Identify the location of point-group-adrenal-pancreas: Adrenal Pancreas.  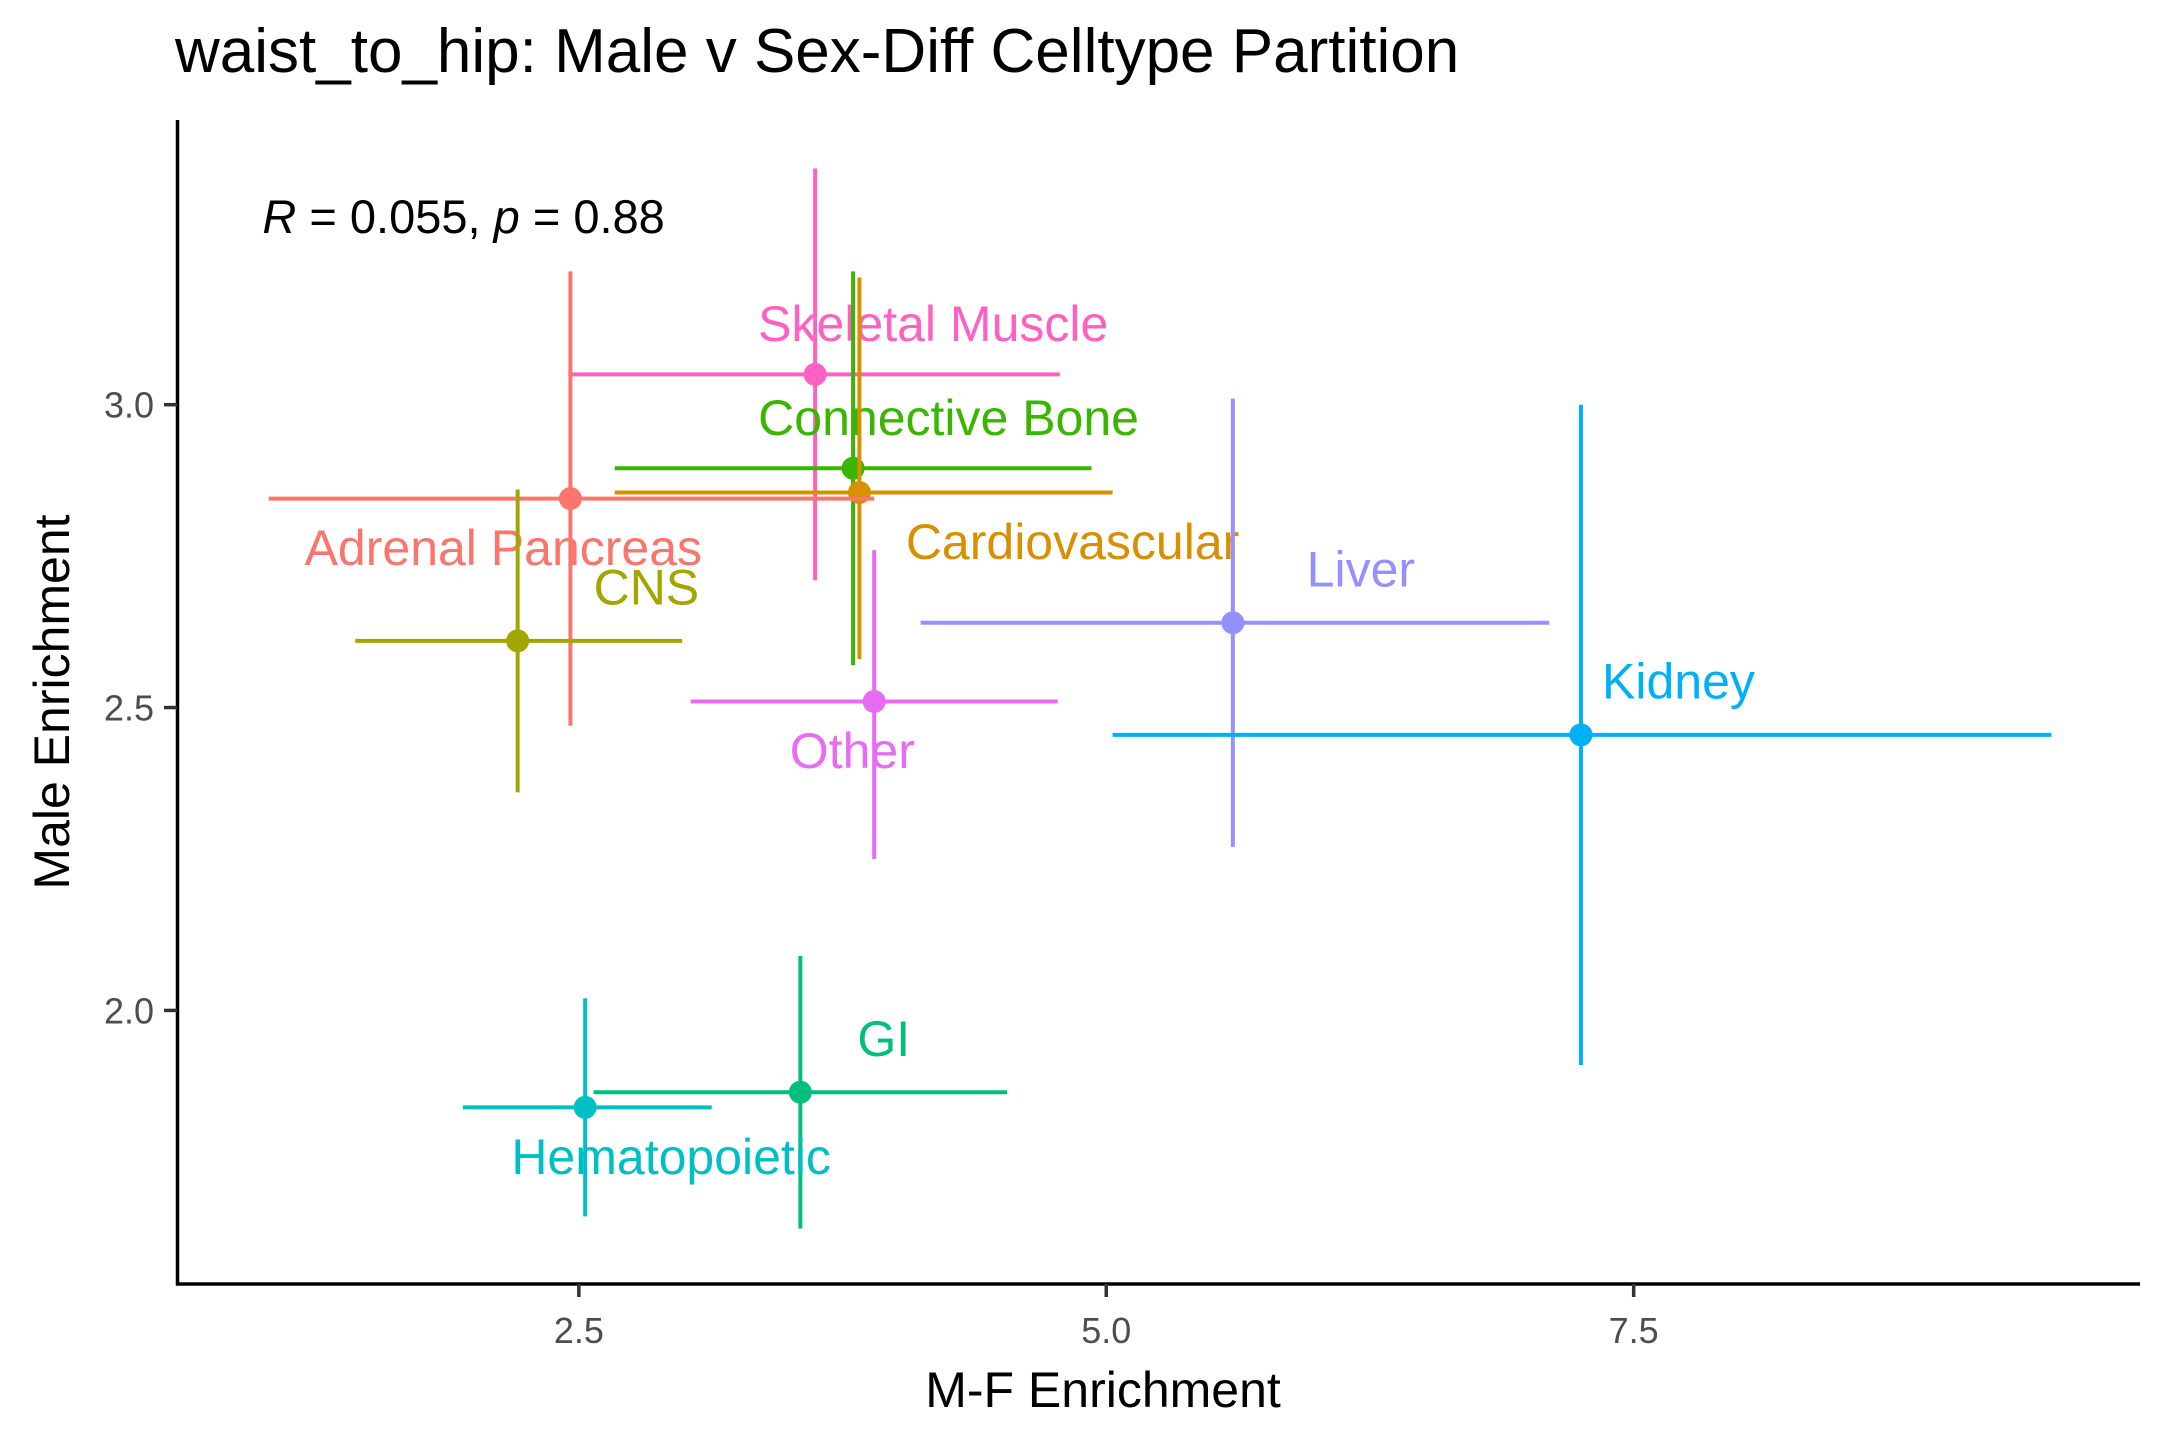
(571, 498).